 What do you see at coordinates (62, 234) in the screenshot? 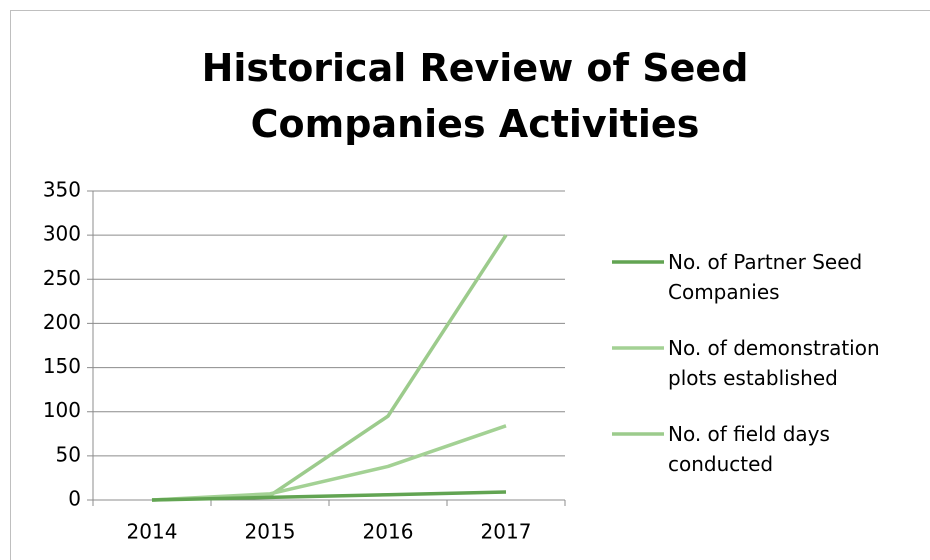
I see `y-tick-label: 300` at bounding box center [62, 234].